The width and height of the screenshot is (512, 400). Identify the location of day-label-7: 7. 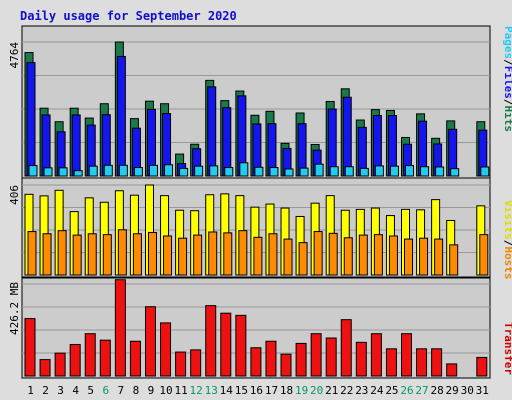
(121, 390).